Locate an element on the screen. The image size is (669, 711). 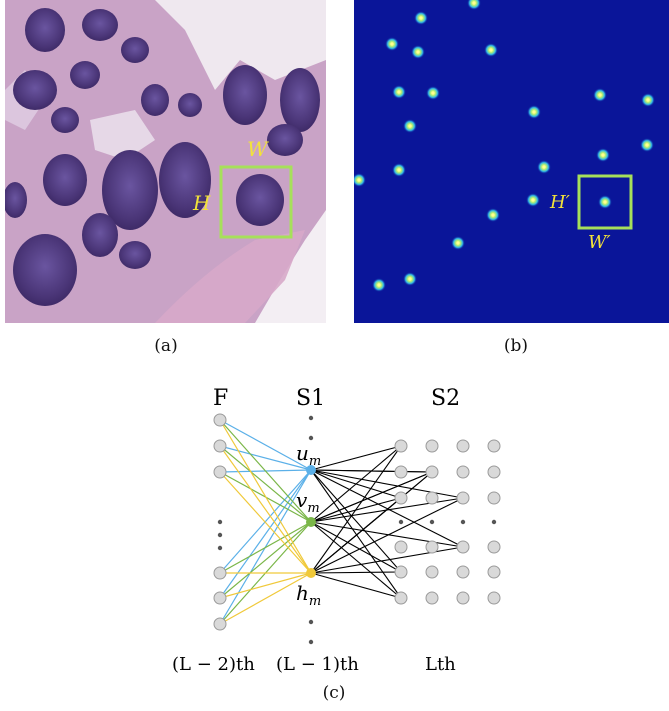
caption-b: (b) is located at coordinates (516, 346).